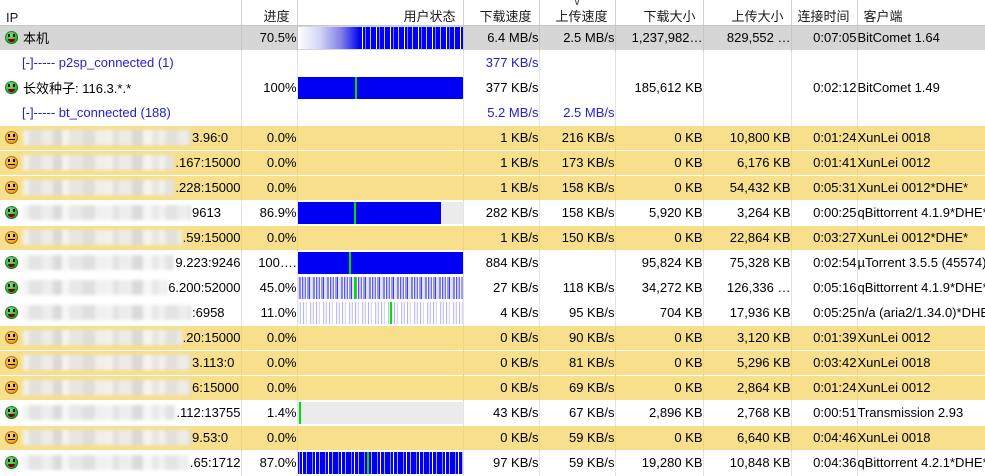 The height and width of the screenshot is (476, 985). What do you see at coordinates (824, 362) in the screenshot?
I see `cell-conn_time: 0:03:42` at bounding box center [824, 362].